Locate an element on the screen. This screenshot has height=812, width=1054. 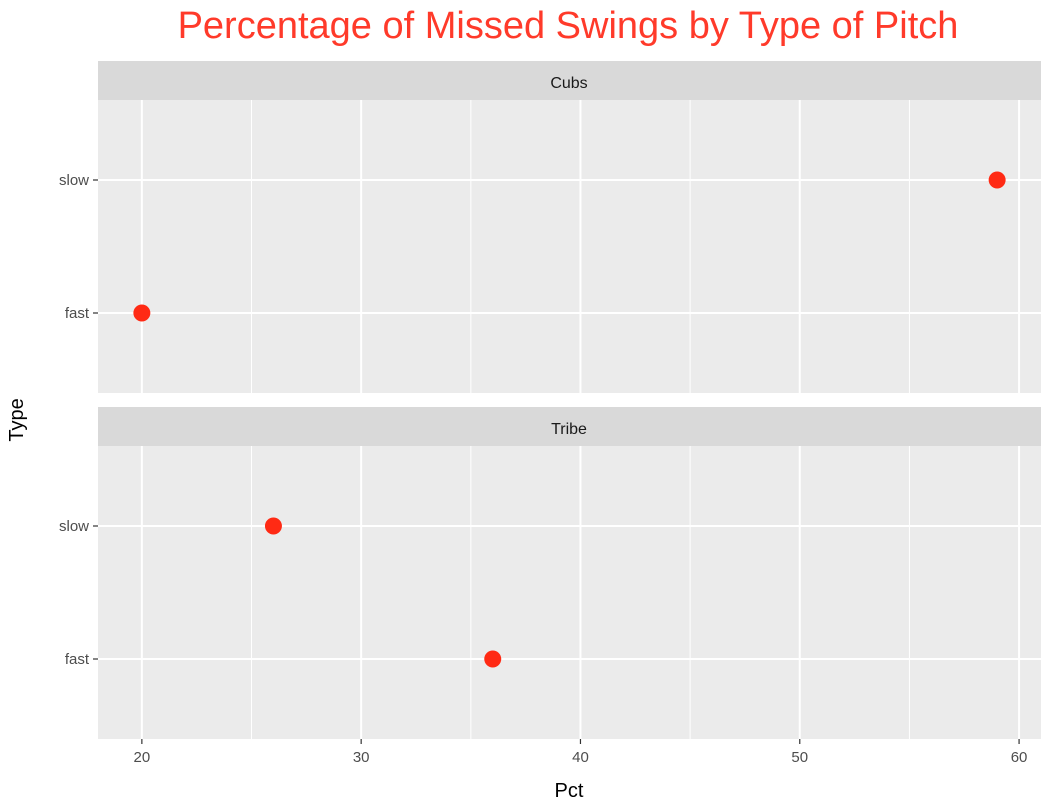
x-tick-label: 50 is located at coordinates (799, 757).